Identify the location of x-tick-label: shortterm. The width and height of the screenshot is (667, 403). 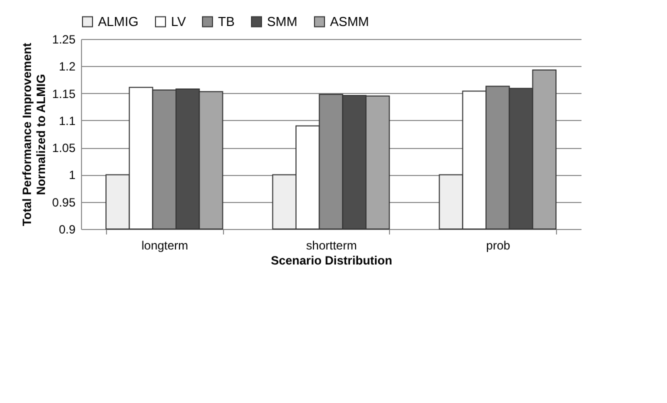
(331, 245).